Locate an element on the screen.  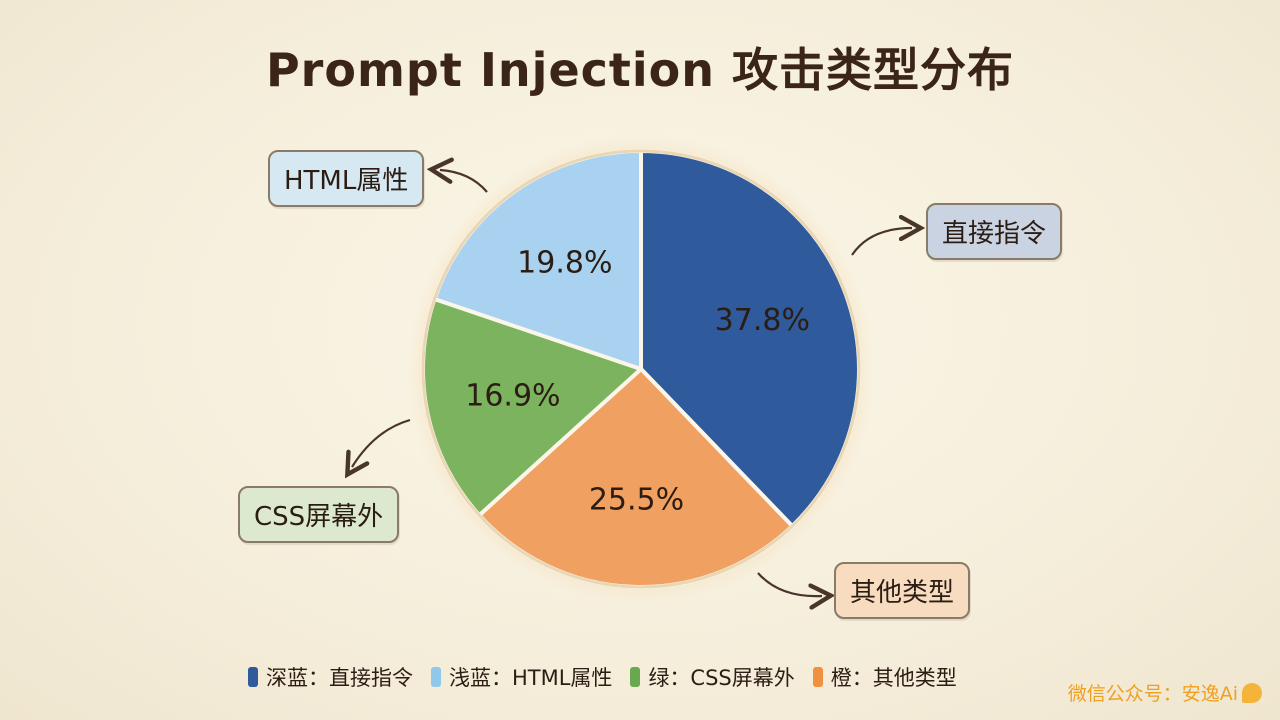
callout-css-offscreen: CSS屏幕外 is located at coordinates (319, 514).